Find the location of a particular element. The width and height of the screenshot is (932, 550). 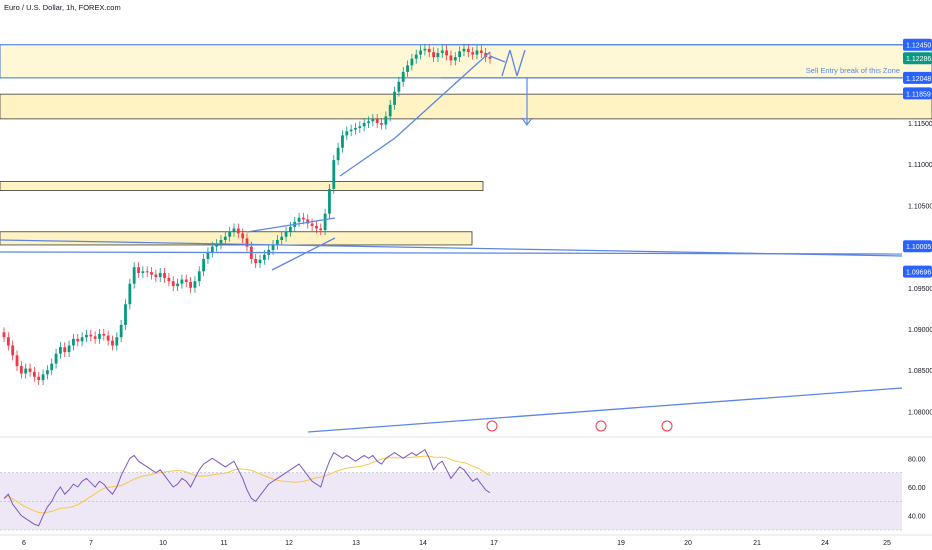

y-tick-label: 1.08000 is located at coordinates (920, 412).